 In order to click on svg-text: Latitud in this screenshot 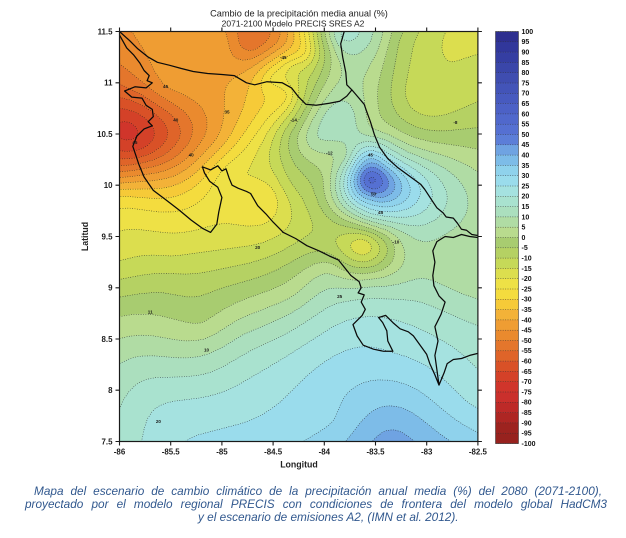, I will do `click(85, 236)`.